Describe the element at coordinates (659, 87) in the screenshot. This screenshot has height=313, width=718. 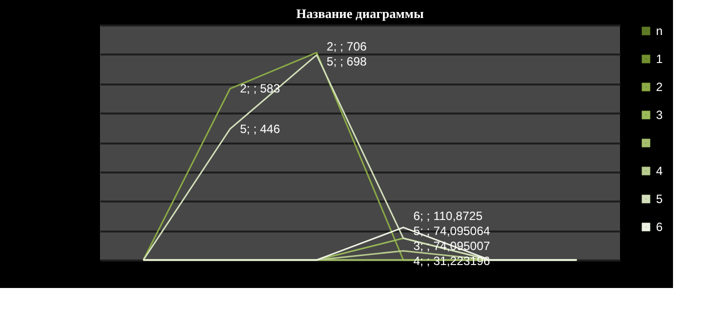
I see `legend-label: 2` at that location.